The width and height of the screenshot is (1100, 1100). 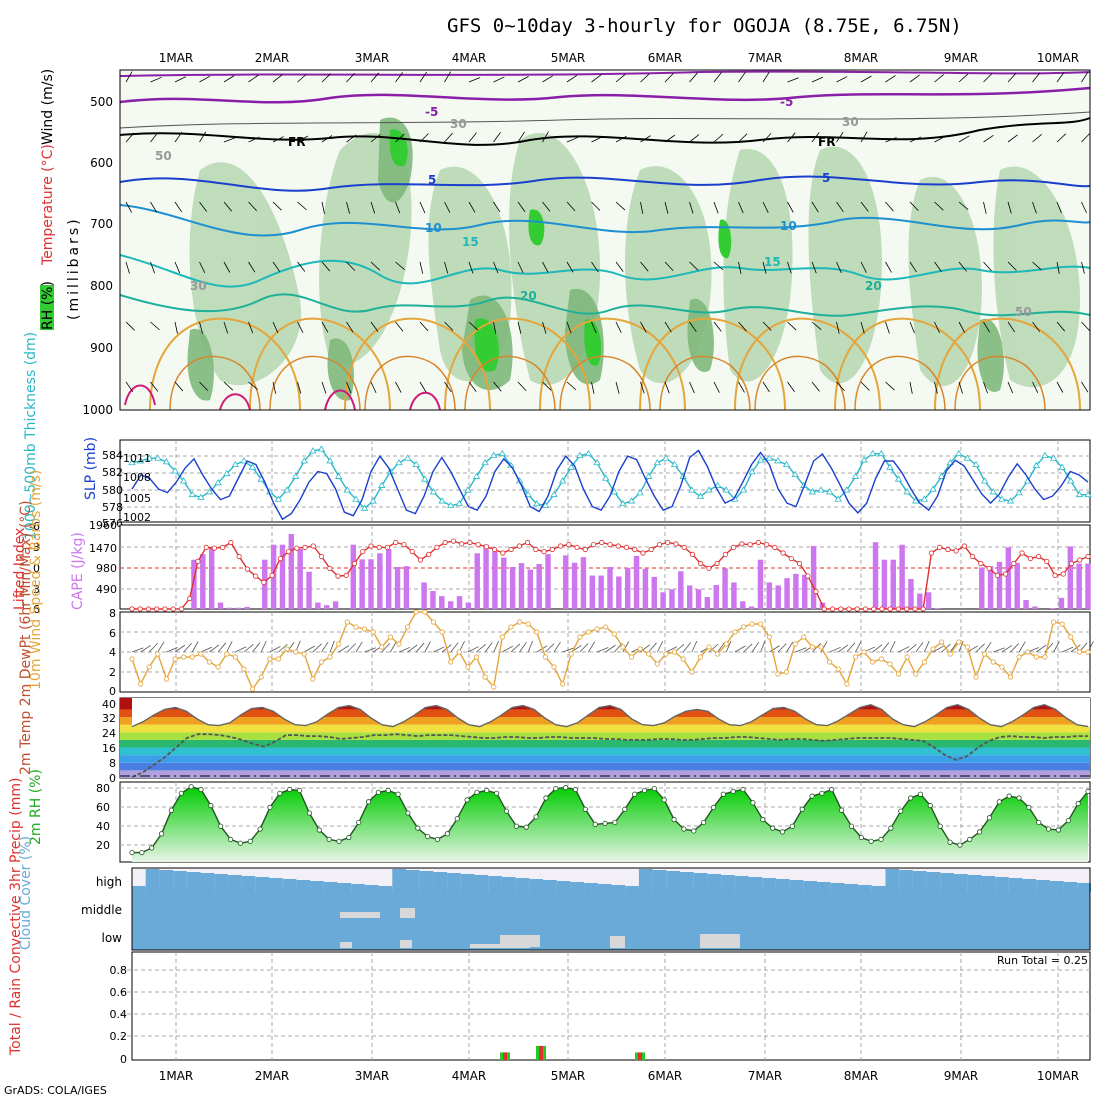 I want to click on date-label: 7MAR, so click(x=765, y=58).